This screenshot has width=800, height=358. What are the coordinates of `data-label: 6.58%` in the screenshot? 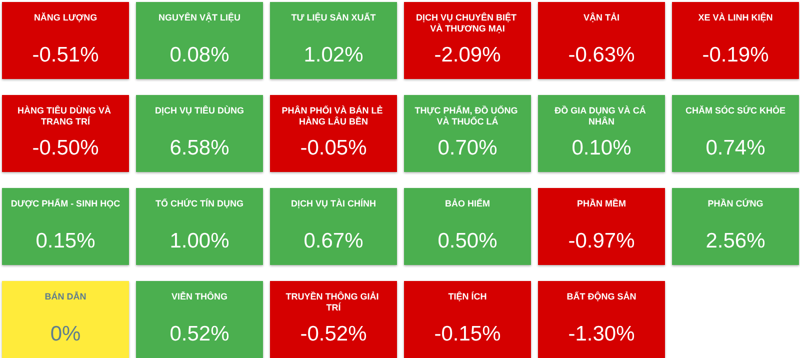 It's located at (200, 148).